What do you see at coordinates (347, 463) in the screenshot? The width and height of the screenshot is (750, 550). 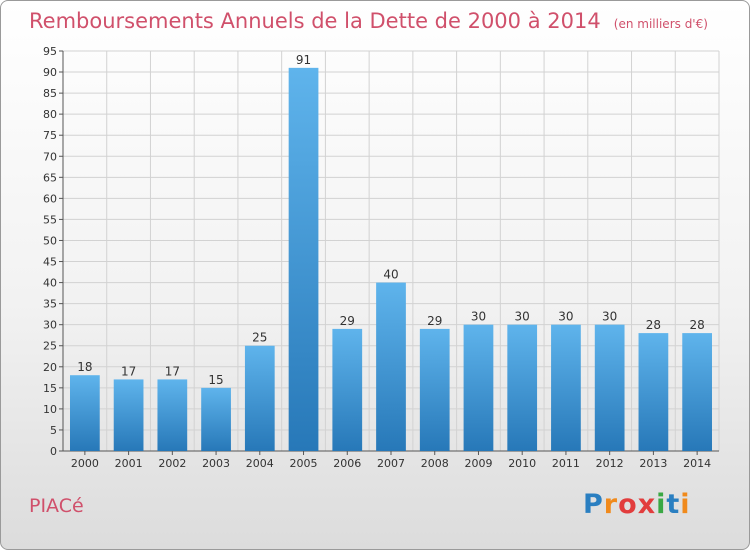 I see `x-tick-label: 2006` at bounding box center [347, 463].